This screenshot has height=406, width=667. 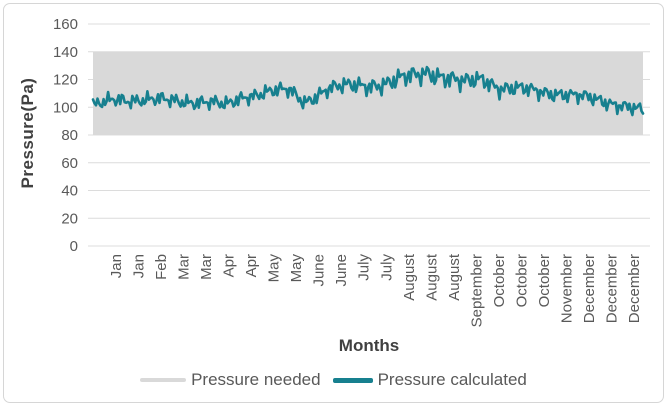 What do you see at coordinates (566, 288) in the screenshot?
I see `x-tick-label: November` at bounding box center [566, 288].